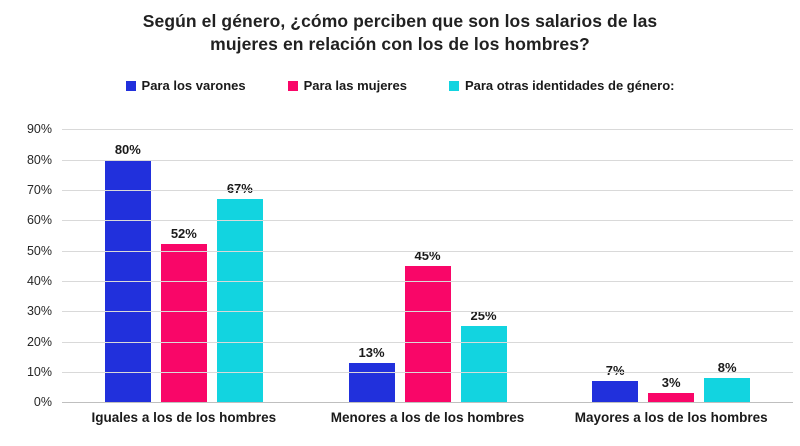  What do you see at coordinates (671, 383) in the screenshot?
I see `bar-value-label: 3%` at bounding box center [671, 383].